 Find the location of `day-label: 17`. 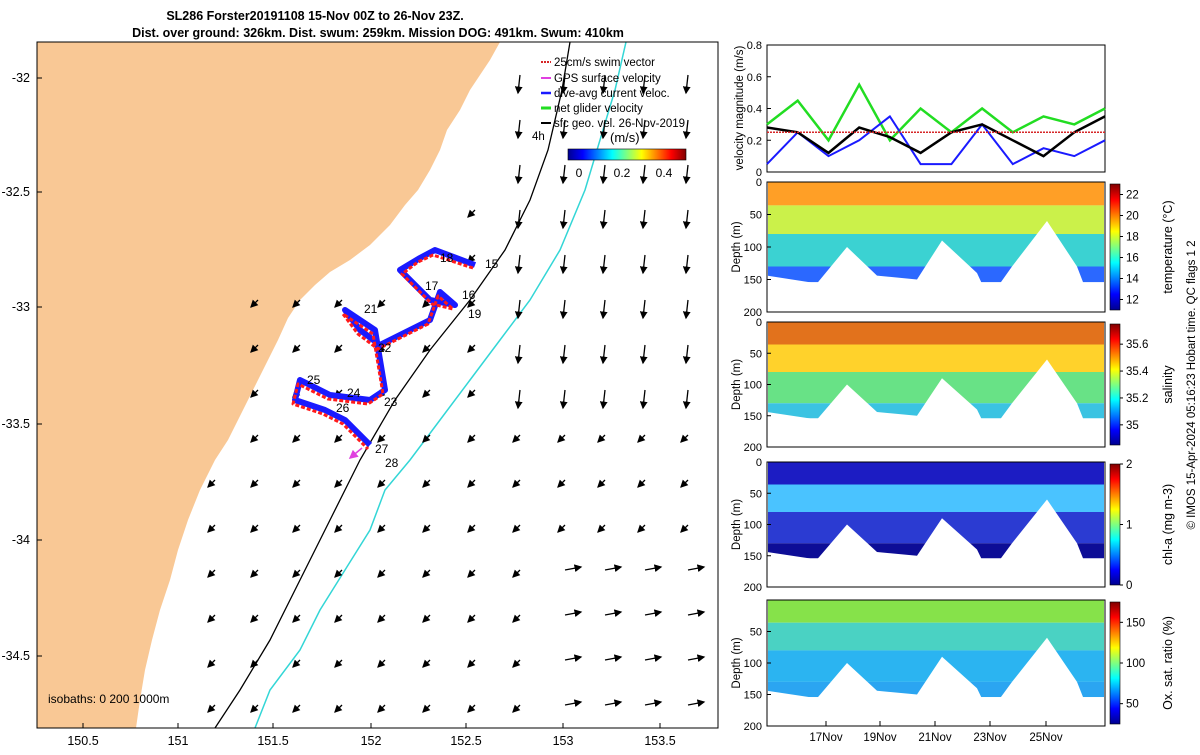

day-label: 17 is located at coordinates (432, 286).